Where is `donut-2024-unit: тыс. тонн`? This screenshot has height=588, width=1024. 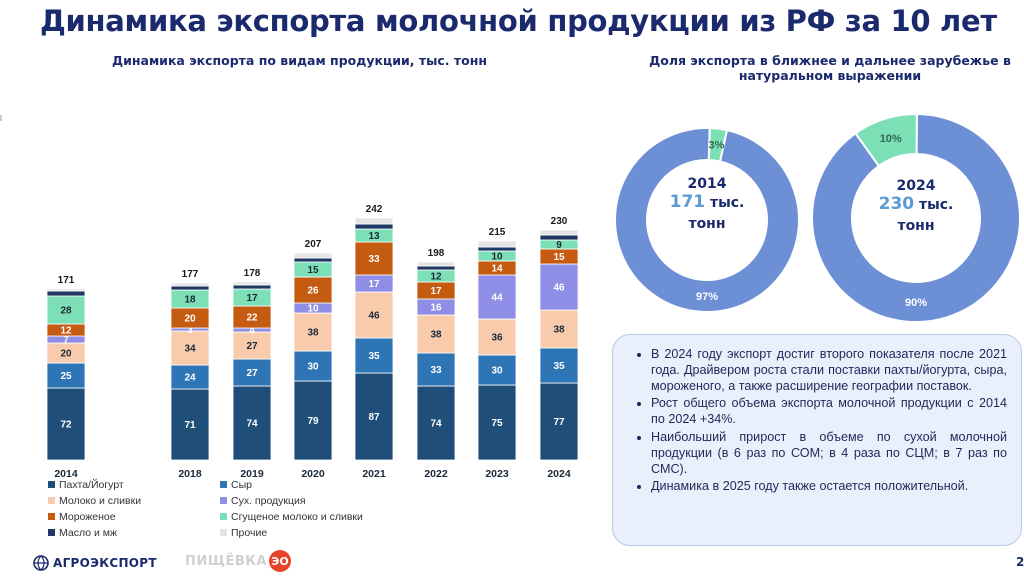
donut-2024-unit: тыс. тонн is located at coordinates (925, 215).